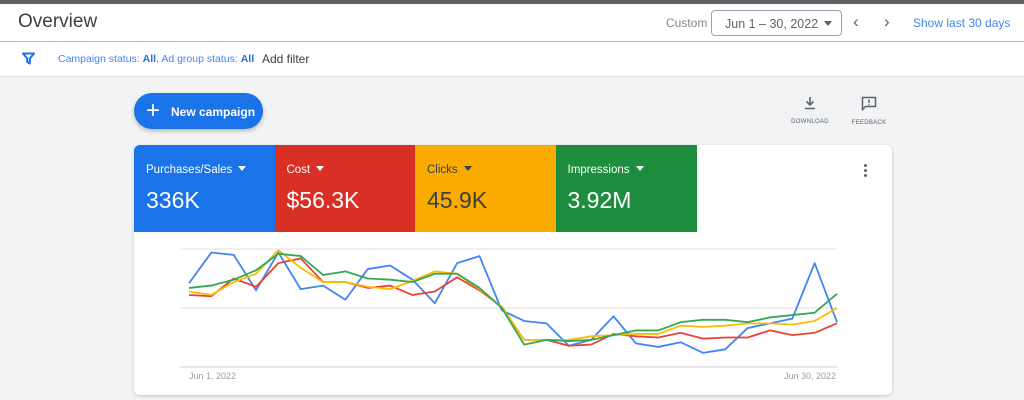  What do you see at coordinates (153, 110) in the screenshot?
I see `plus-icon: +` at bounding box center [153, 110].